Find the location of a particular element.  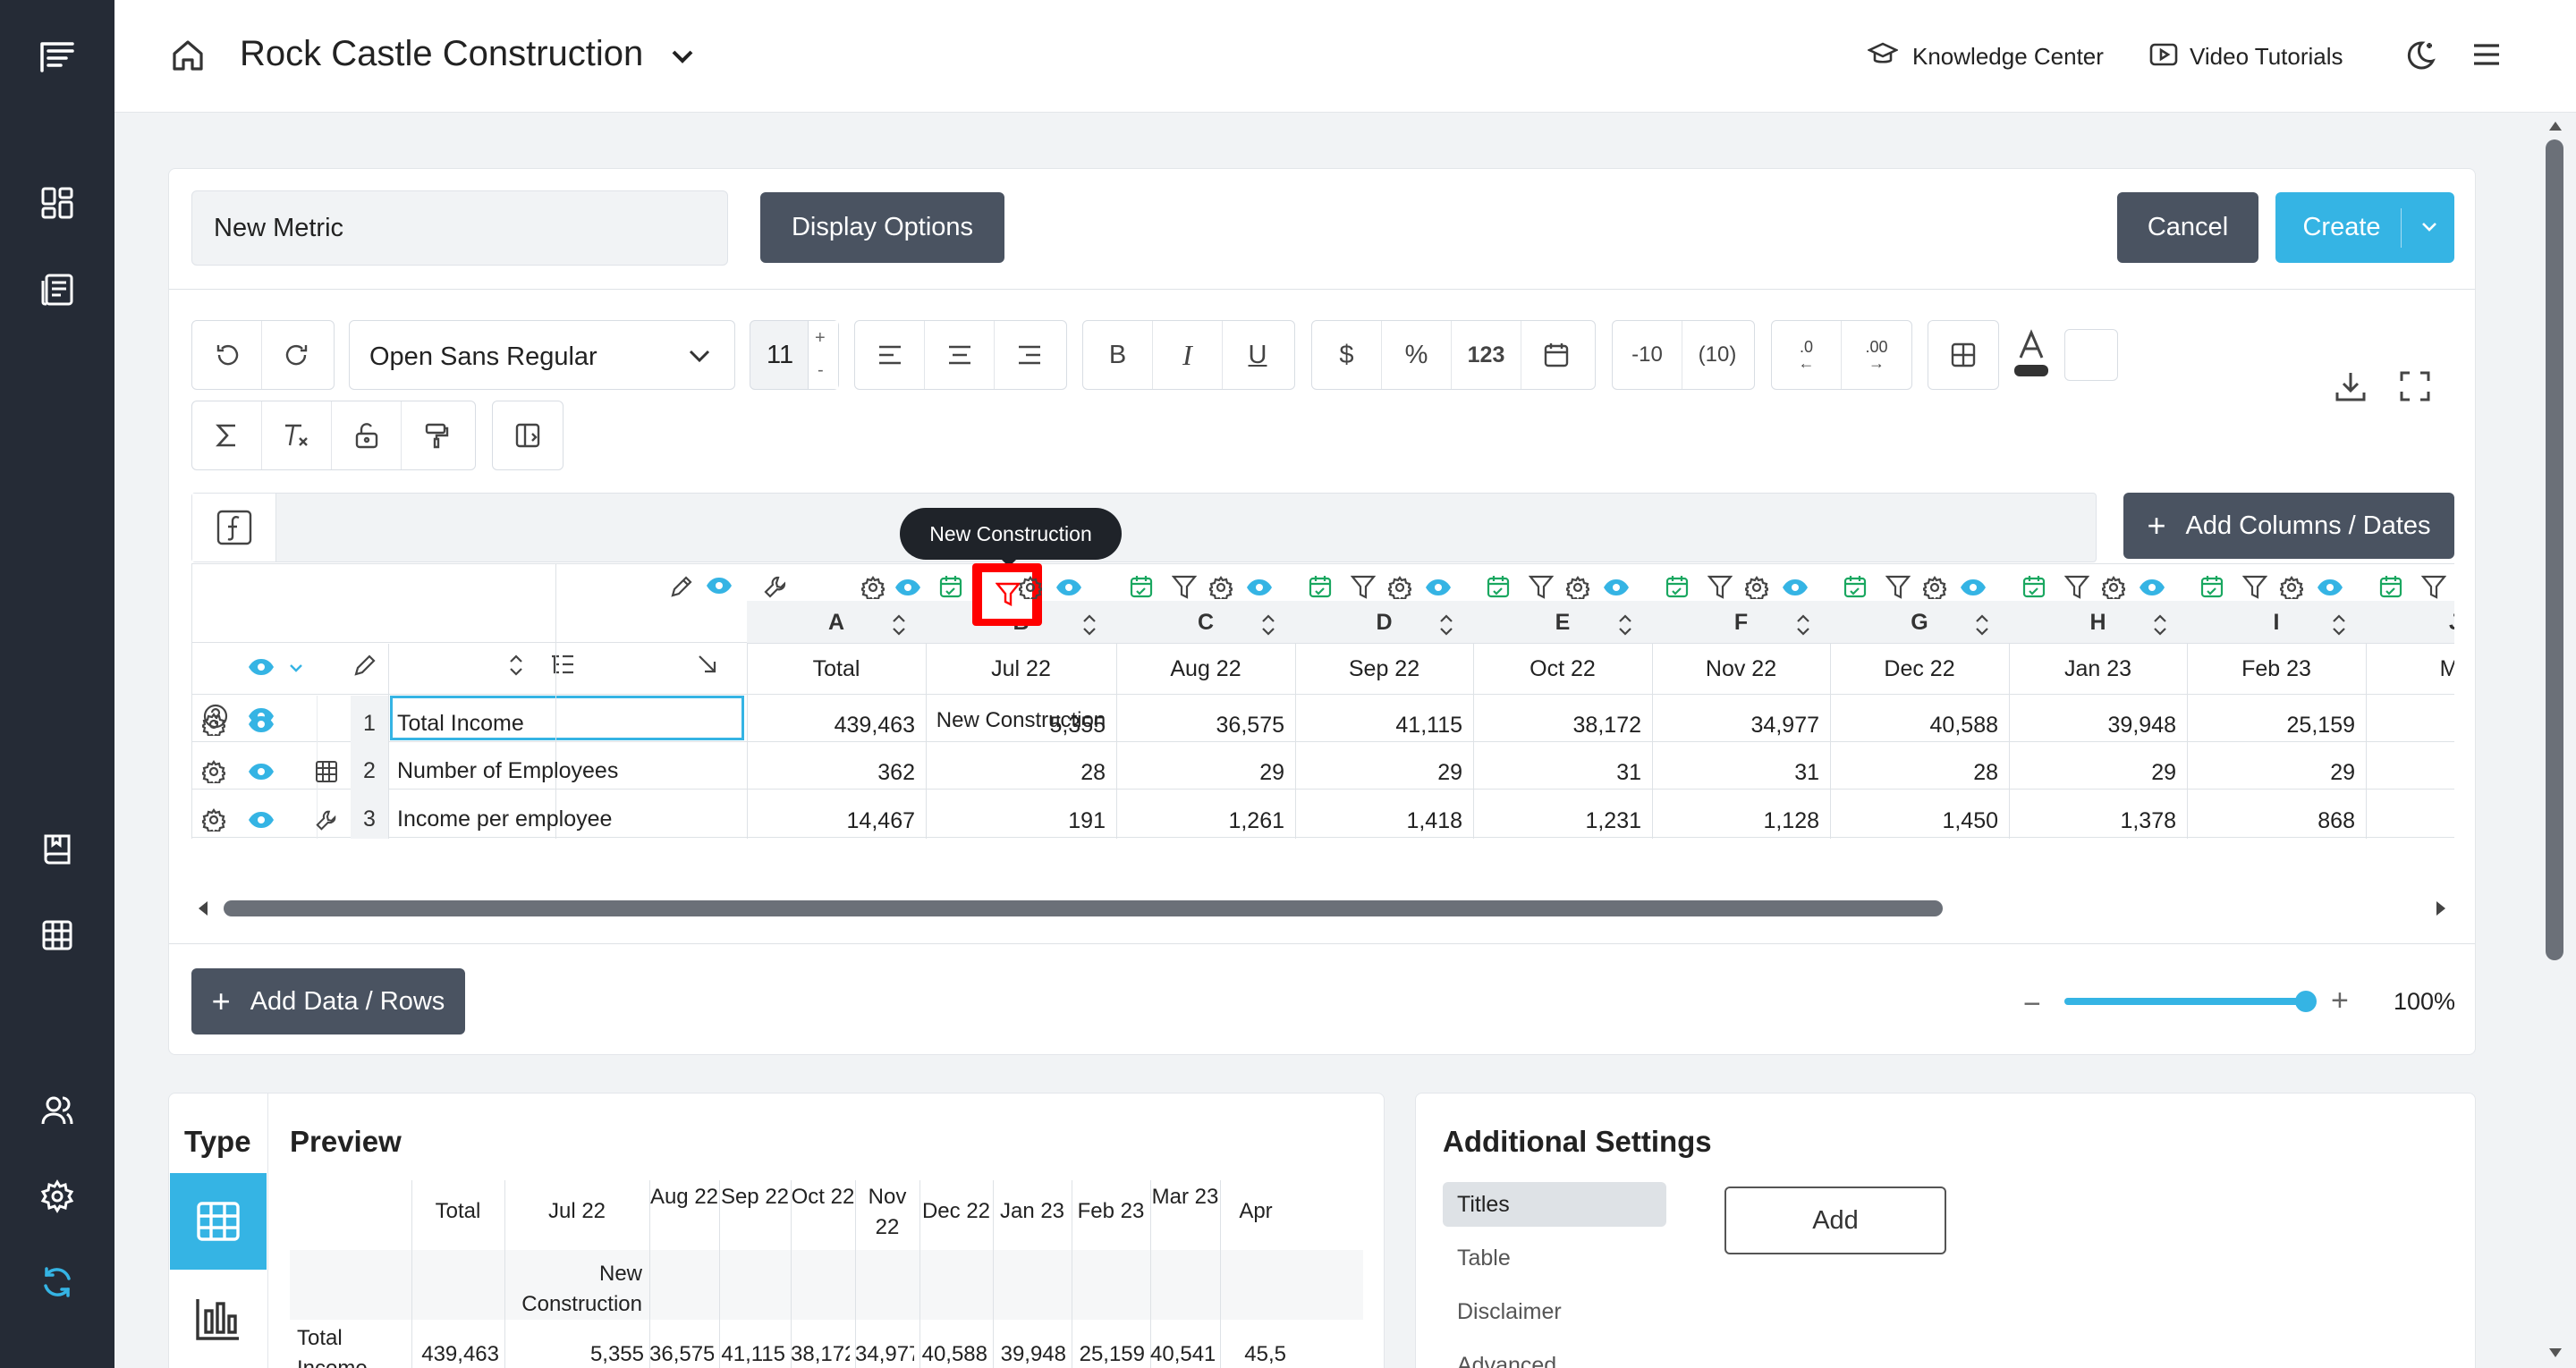

text-color-icon is located at coordinates (2031, 354).